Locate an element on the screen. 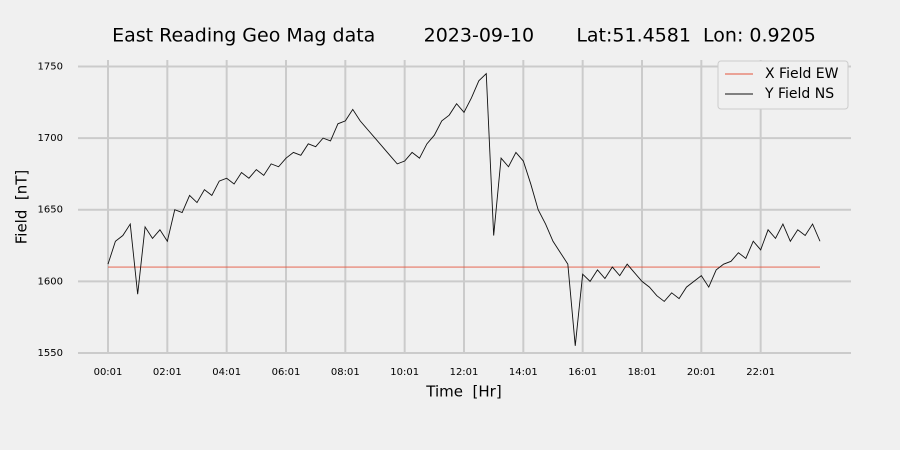 The width and height of the screenshot is (900, 450). legend-label: Y Field NS is located at coordinates (799, 94).